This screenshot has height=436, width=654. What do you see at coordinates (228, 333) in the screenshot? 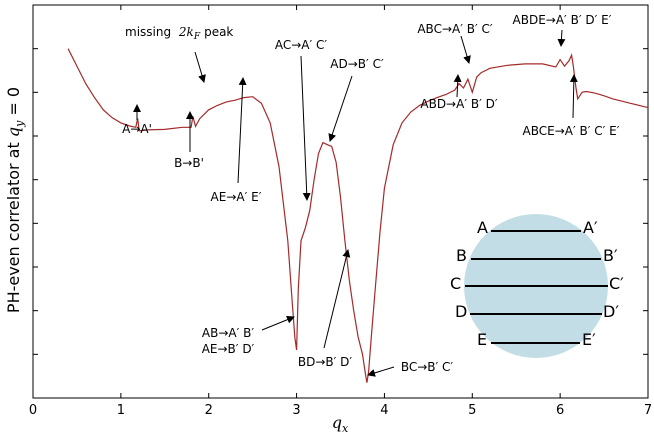
I see `label-ab-ab: AB→A′ B′` at bounding box center [228, 333].